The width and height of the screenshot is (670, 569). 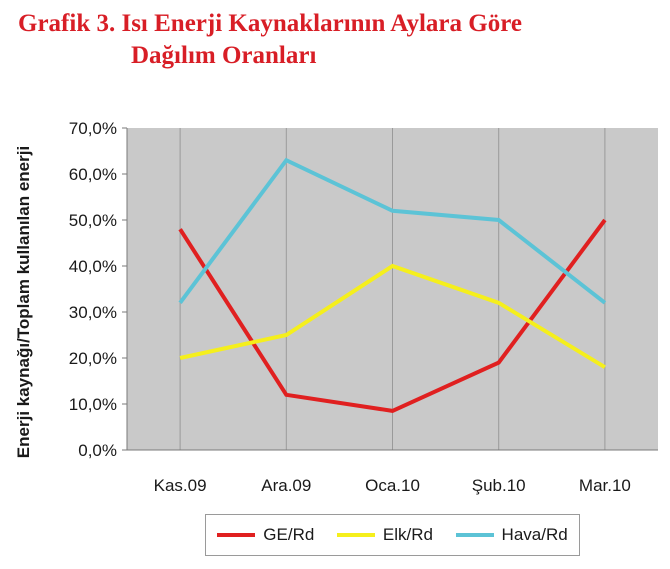 I want to click on legend-item: Elk/Rd, so click(x=384, y=535).